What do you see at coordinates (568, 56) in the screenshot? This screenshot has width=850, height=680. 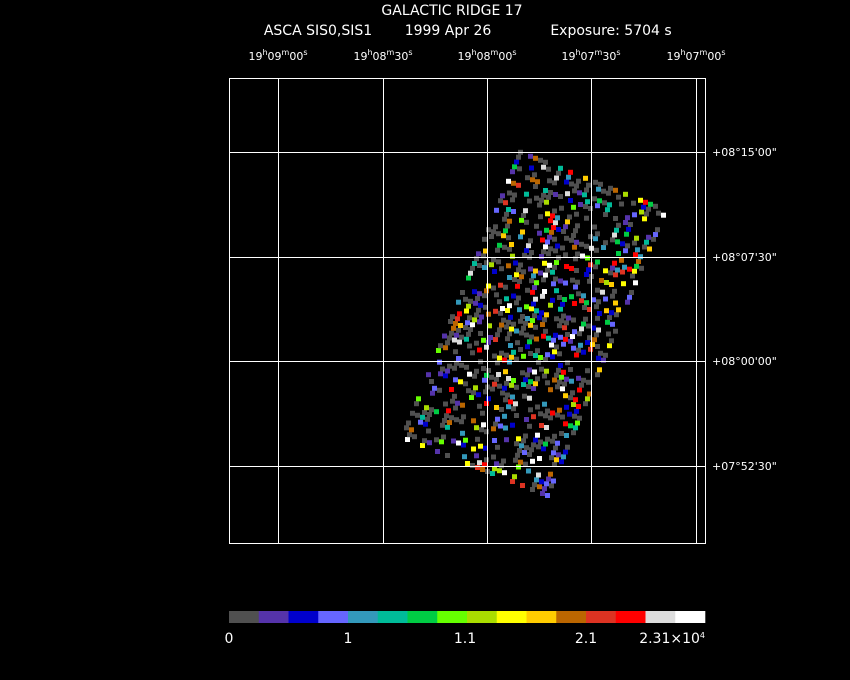 I see `label-part: 19` at bounding box center [568, 56].